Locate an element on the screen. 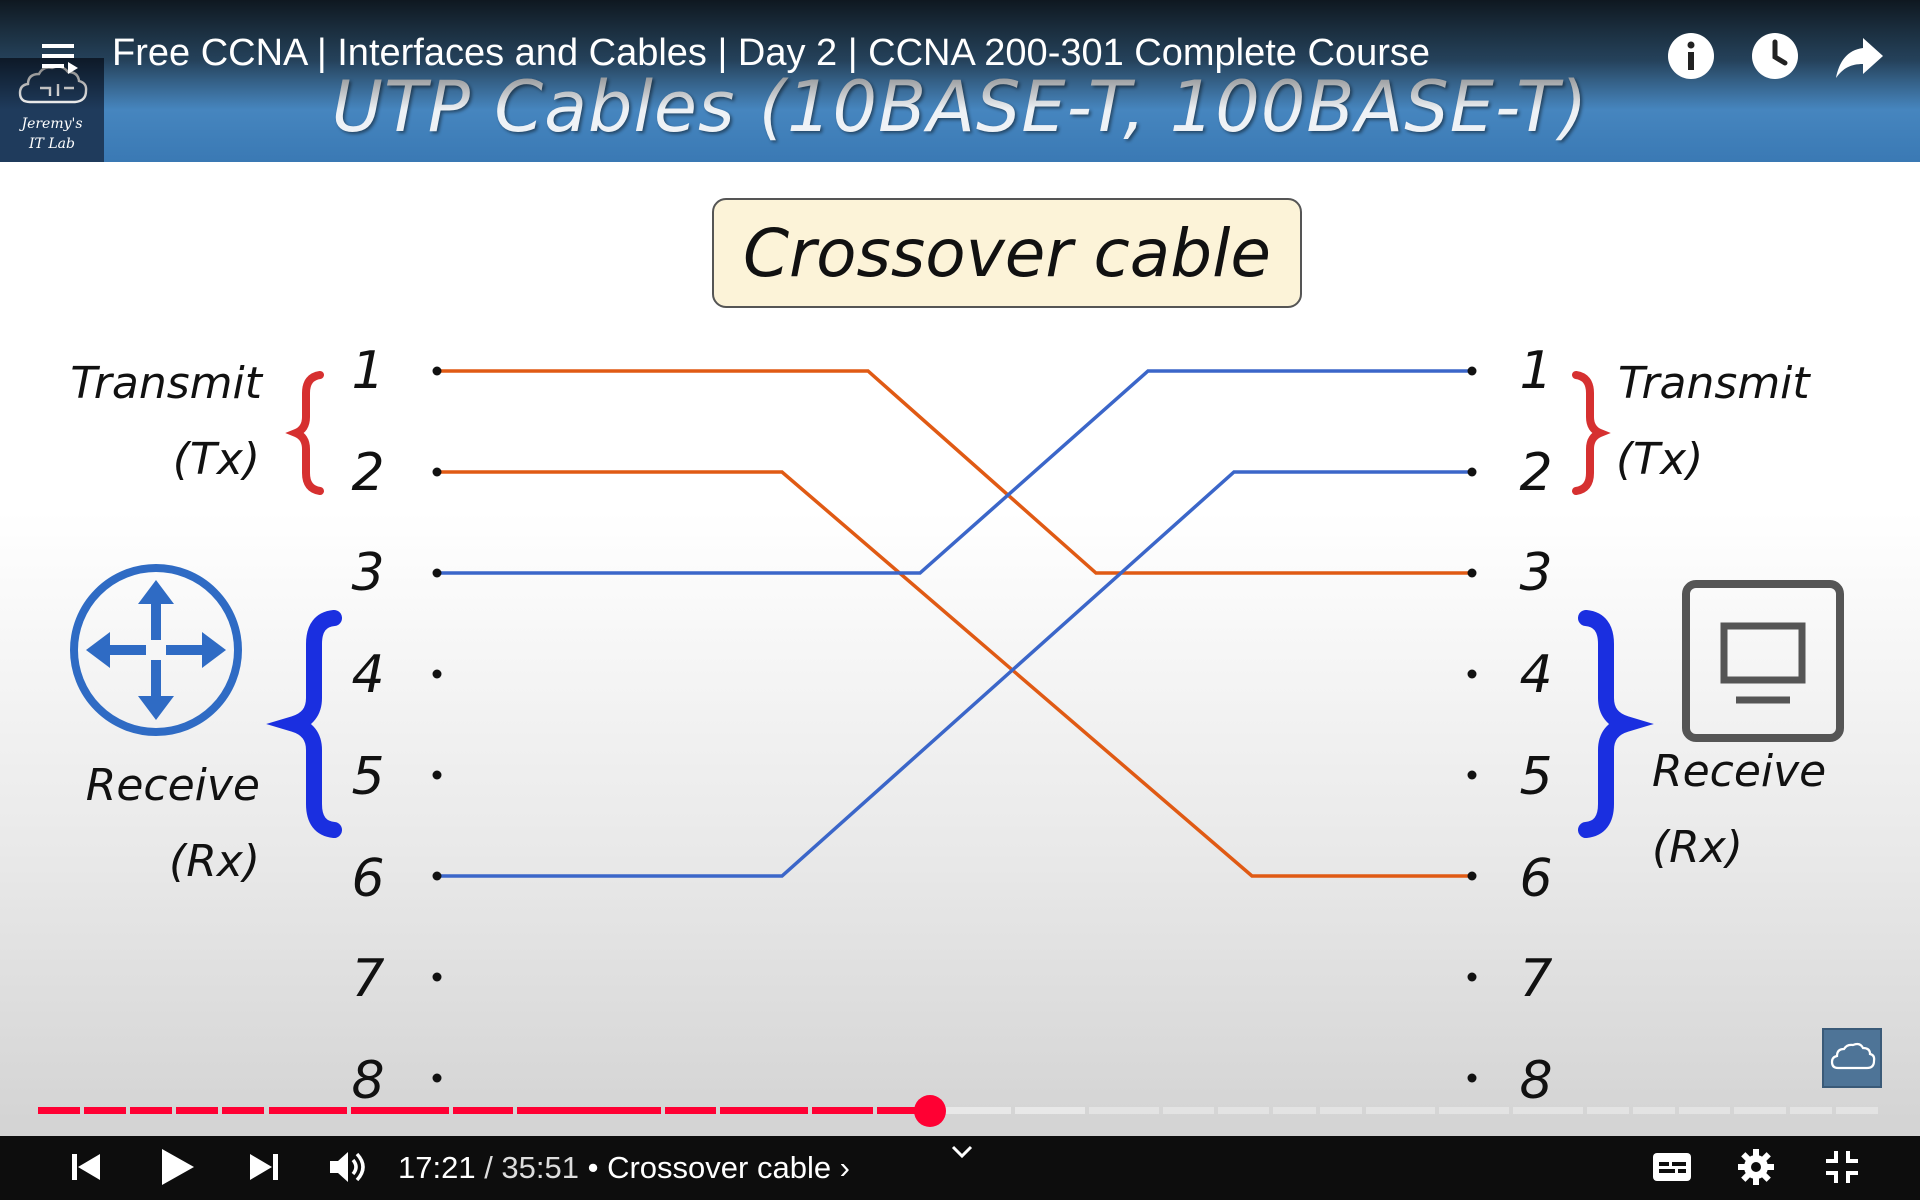 The height and width of the screenshot is (1200, 1920). progress-bar is located at coordinates (960, 1110).